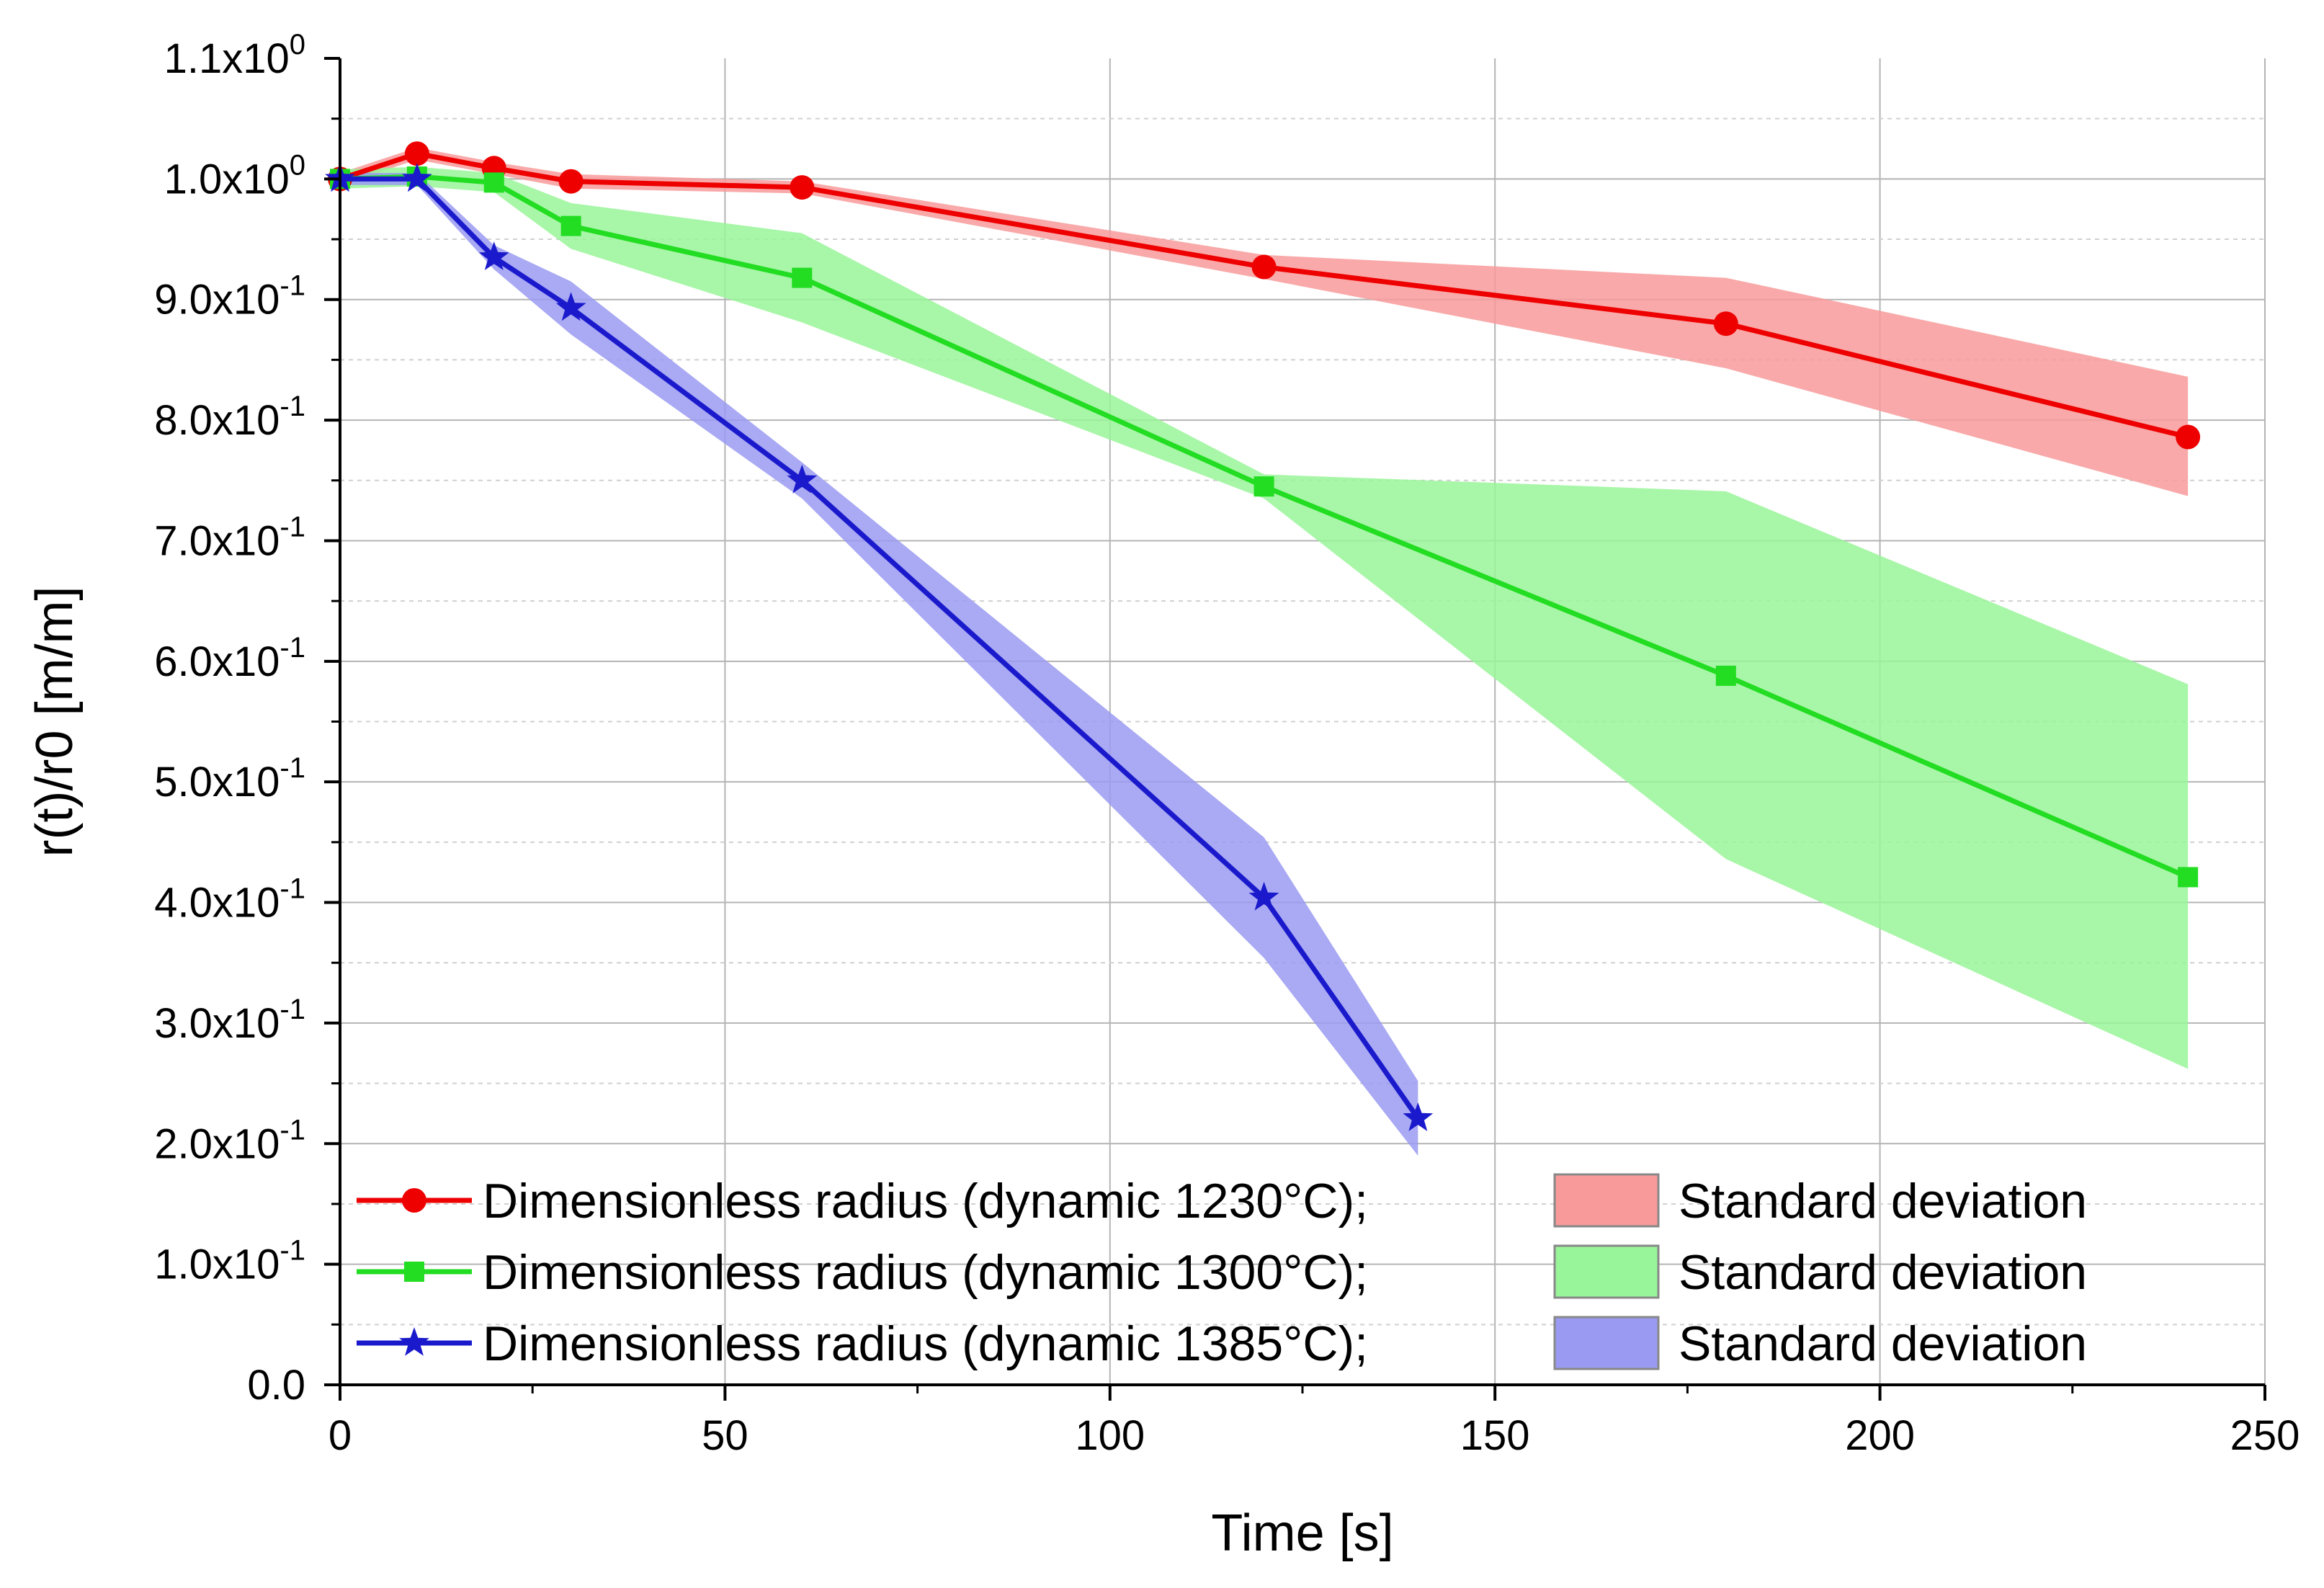 The height and width of the screenshot is (1588, 2324). What do you see at coordinates (55, 721) in the screenshot?
I see `y-axis-title: r(t)/r0 [m/m]` at bounding box center [55, 721].